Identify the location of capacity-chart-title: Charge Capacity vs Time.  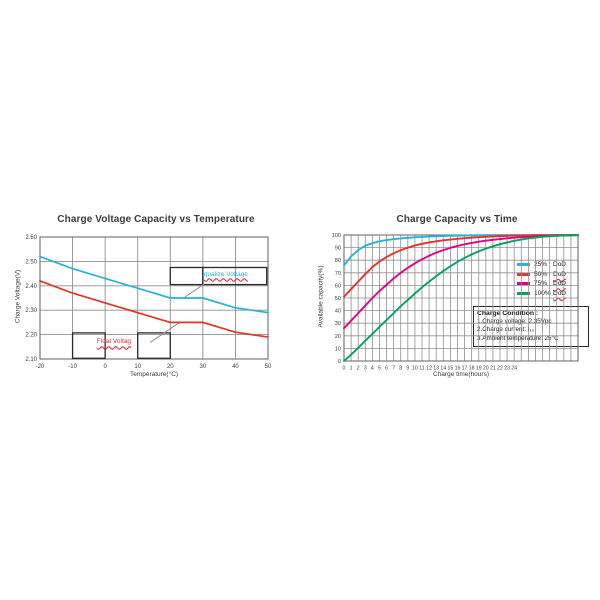
(457, 219).